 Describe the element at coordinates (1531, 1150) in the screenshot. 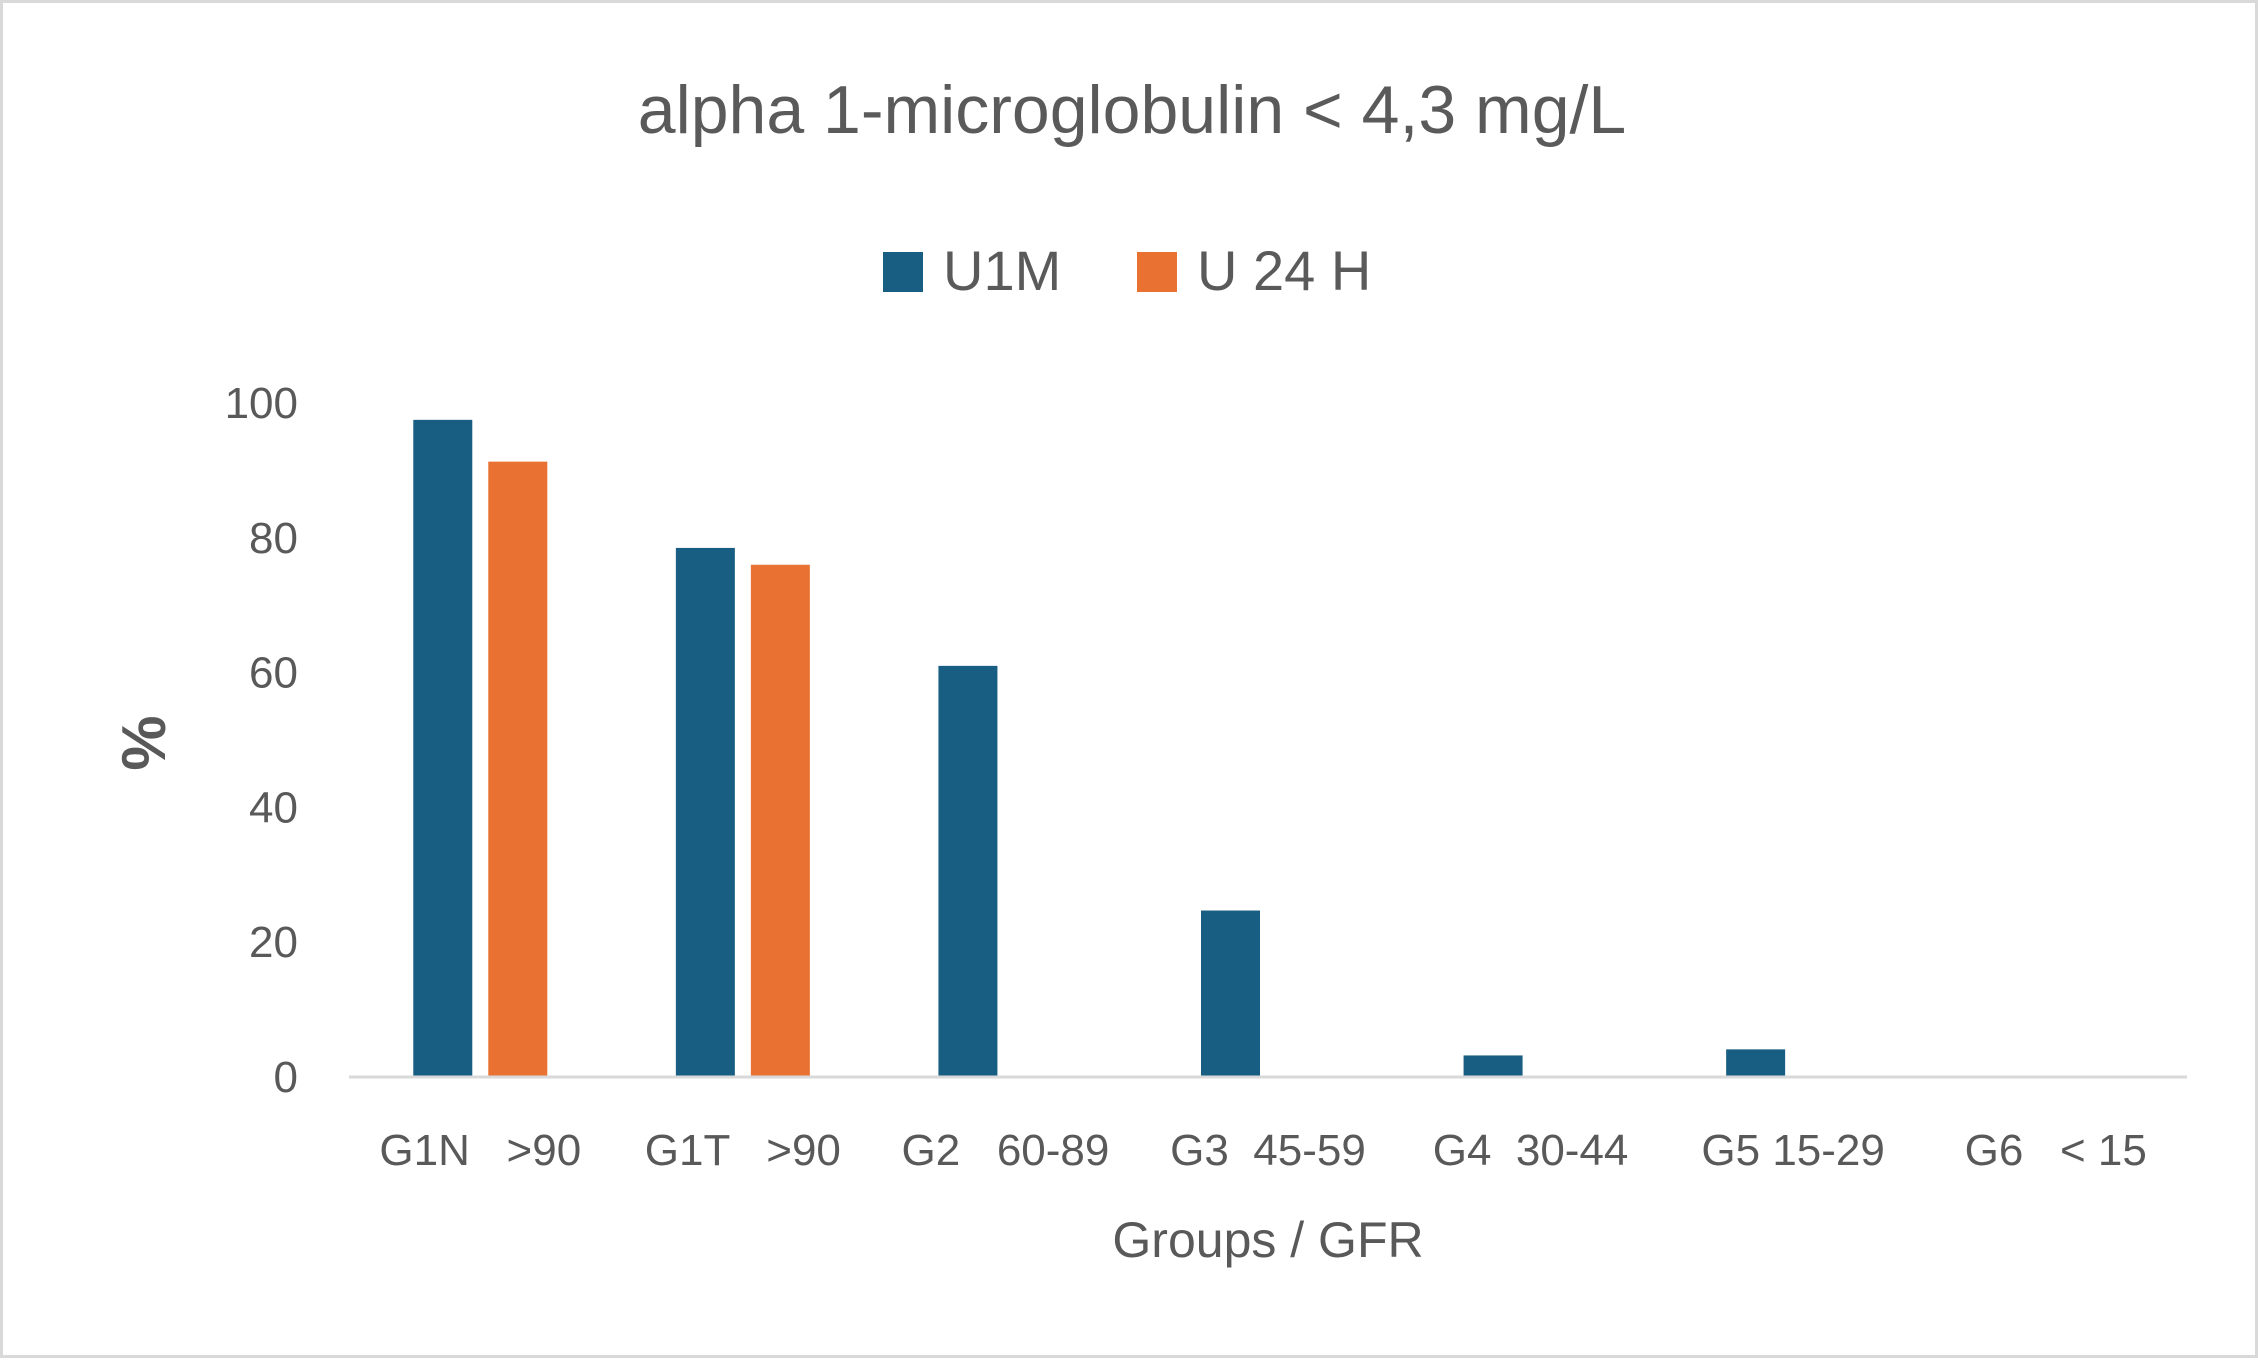

I see `x-tick-label: G4 30-44` at that location.